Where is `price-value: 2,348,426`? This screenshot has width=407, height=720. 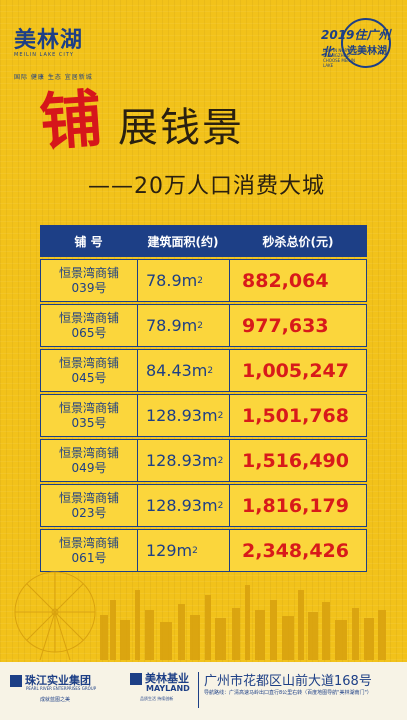 price-value: 2,348,426 is located at coordinates (295, 550).